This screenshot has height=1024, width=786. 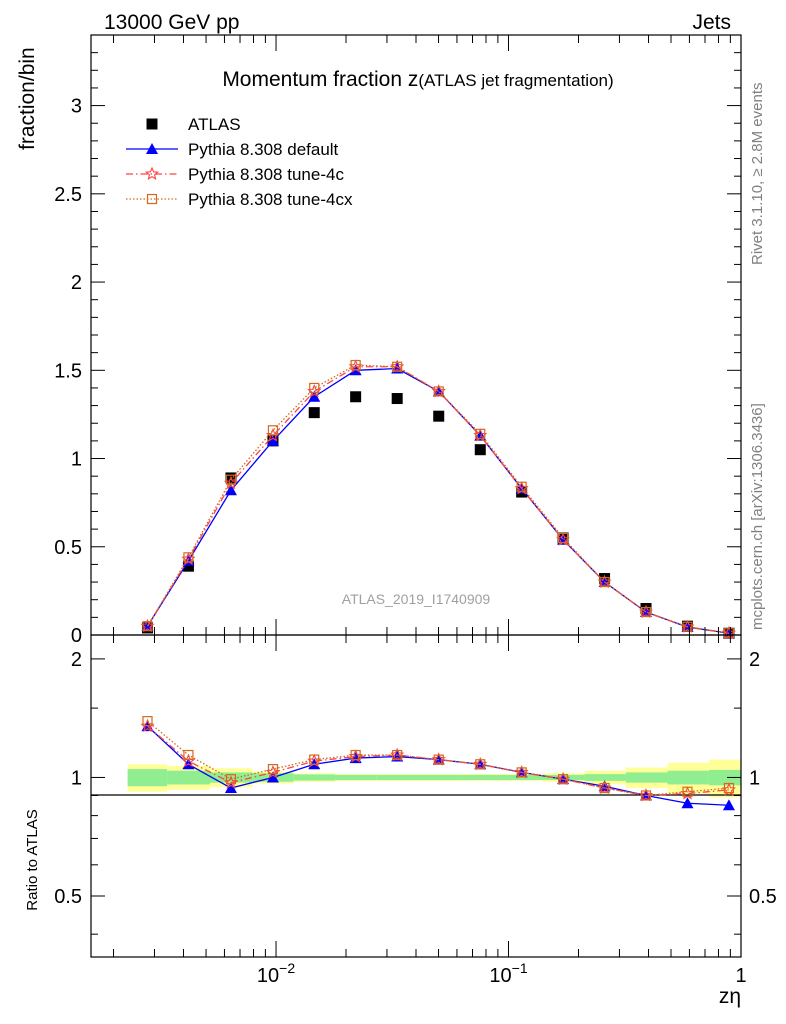 What do you see at coordinates (68, 897) in the screenshot?
I see `ratio-y-tick-label-left: 0.5` at bounding box center [68, 897].